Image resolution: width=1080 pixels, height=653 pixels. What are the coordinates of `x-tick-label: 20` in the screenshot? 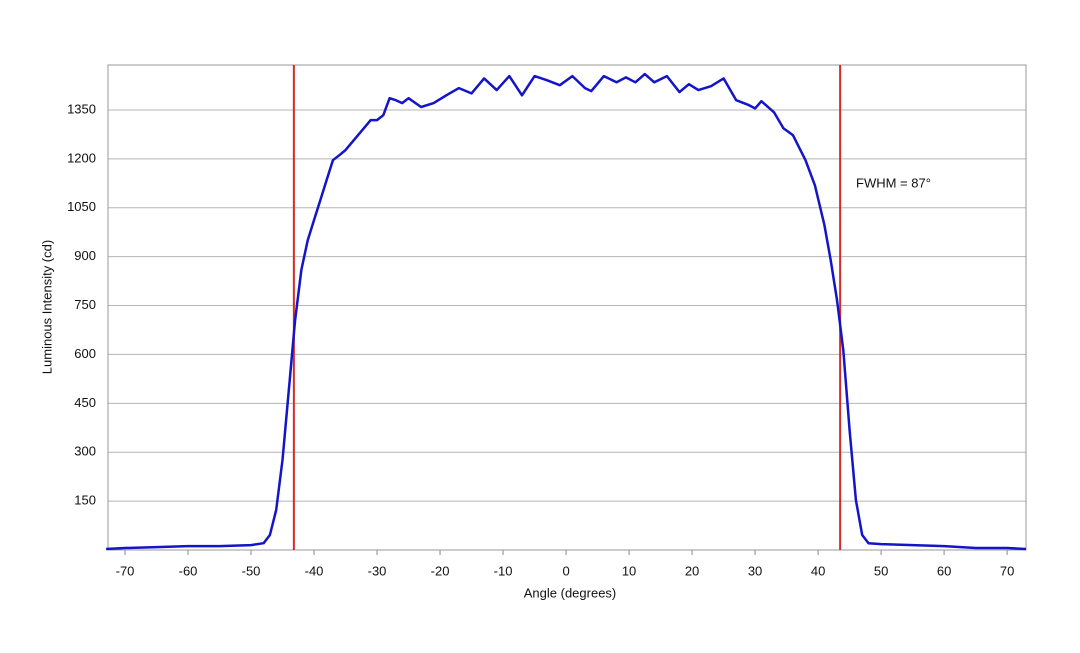 It's located at (692, 570).